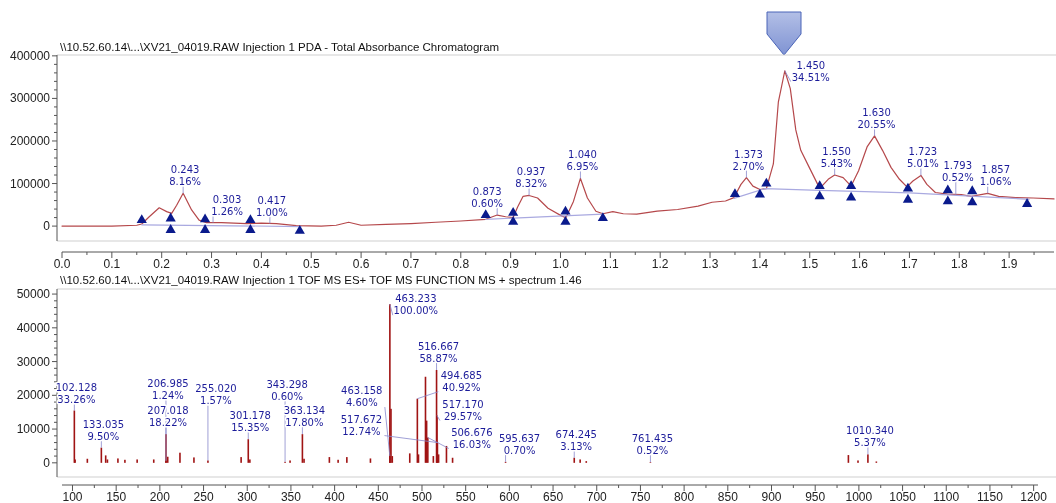  Describe the element at coordinates (461, 381) in the screenshot. I see `annotation: 494.685 40.92%` at that location.